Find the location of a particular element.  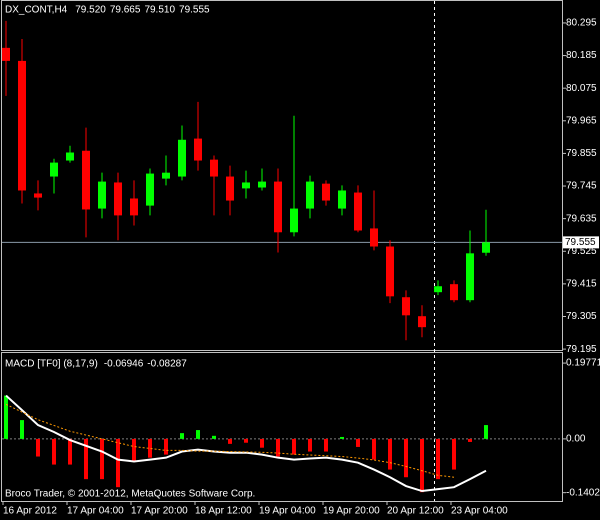

y-tick-label: 79.855 is located at coordinates (581, 153).